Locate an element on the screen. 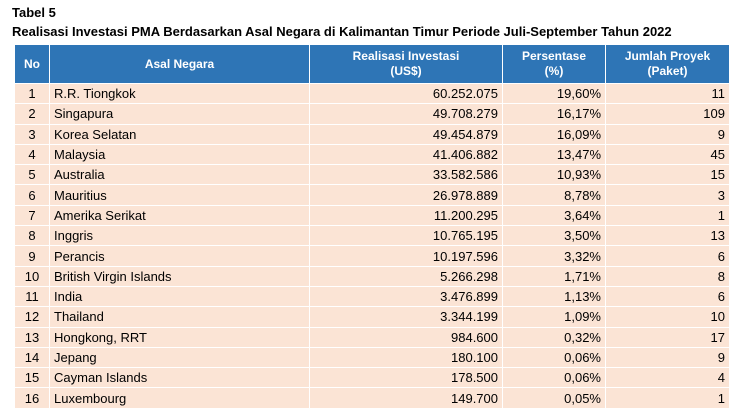 The image size is (744, 418). header-projects: Jumlah Proyek (Paket) is located at coordinates (667, 64).